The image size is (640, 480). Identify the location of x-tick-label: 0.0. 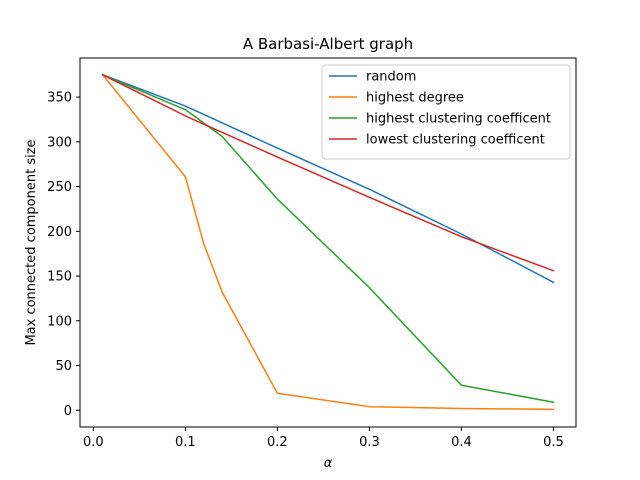
(93, 442).